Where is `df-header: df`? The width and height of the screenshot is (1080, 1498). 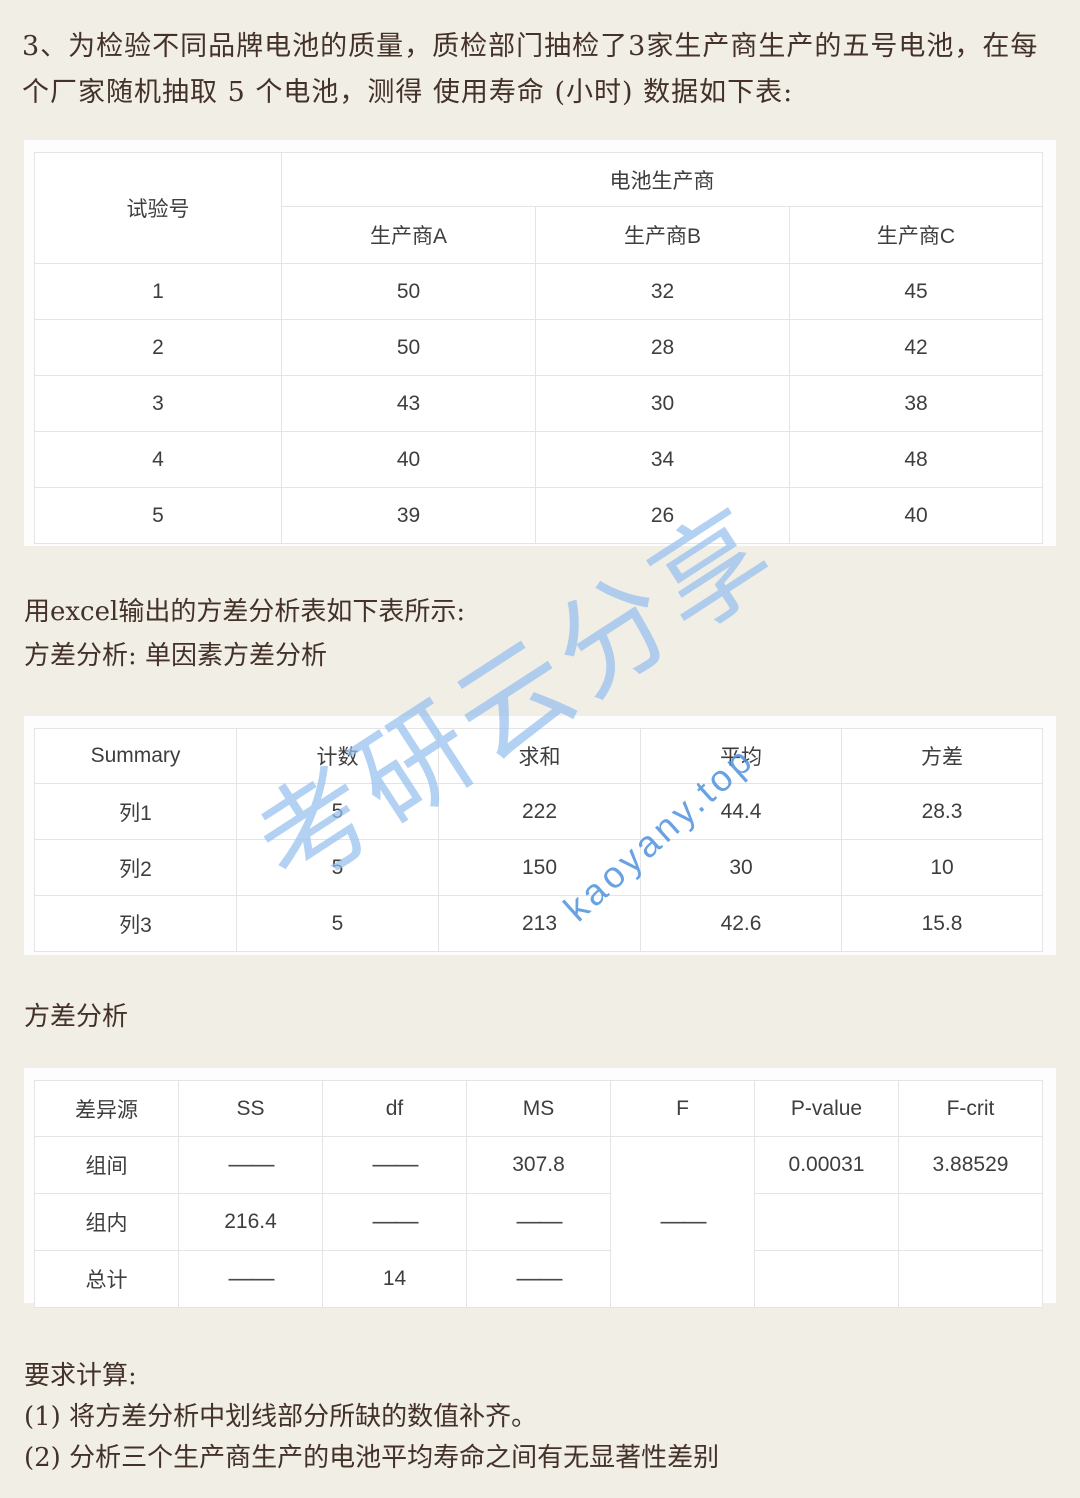
df-header: df is located at coordinates (394, 1108).